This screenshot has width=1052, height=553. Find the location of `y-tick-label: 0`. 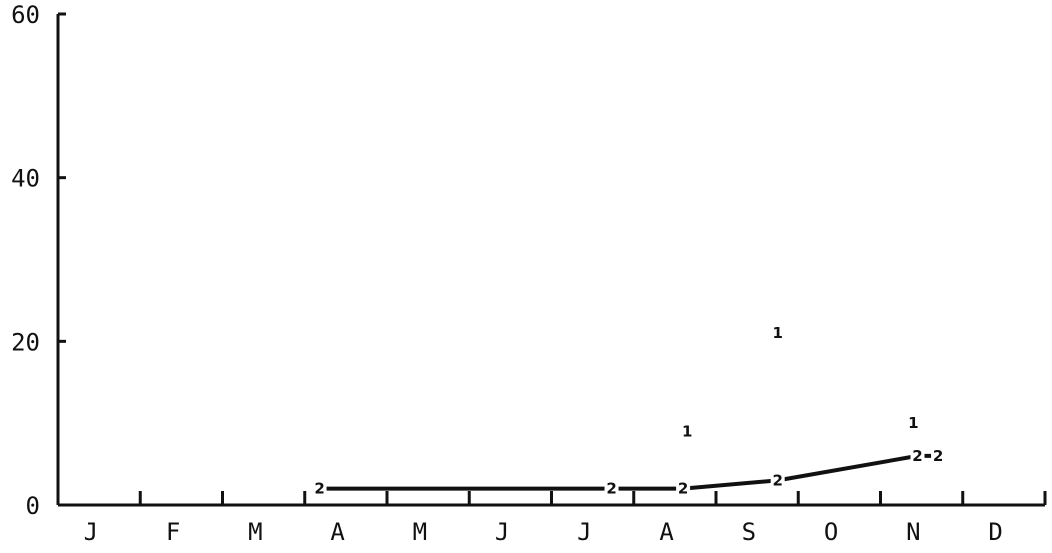

y-tick-label: 0 is located at coordinates (33, 506).